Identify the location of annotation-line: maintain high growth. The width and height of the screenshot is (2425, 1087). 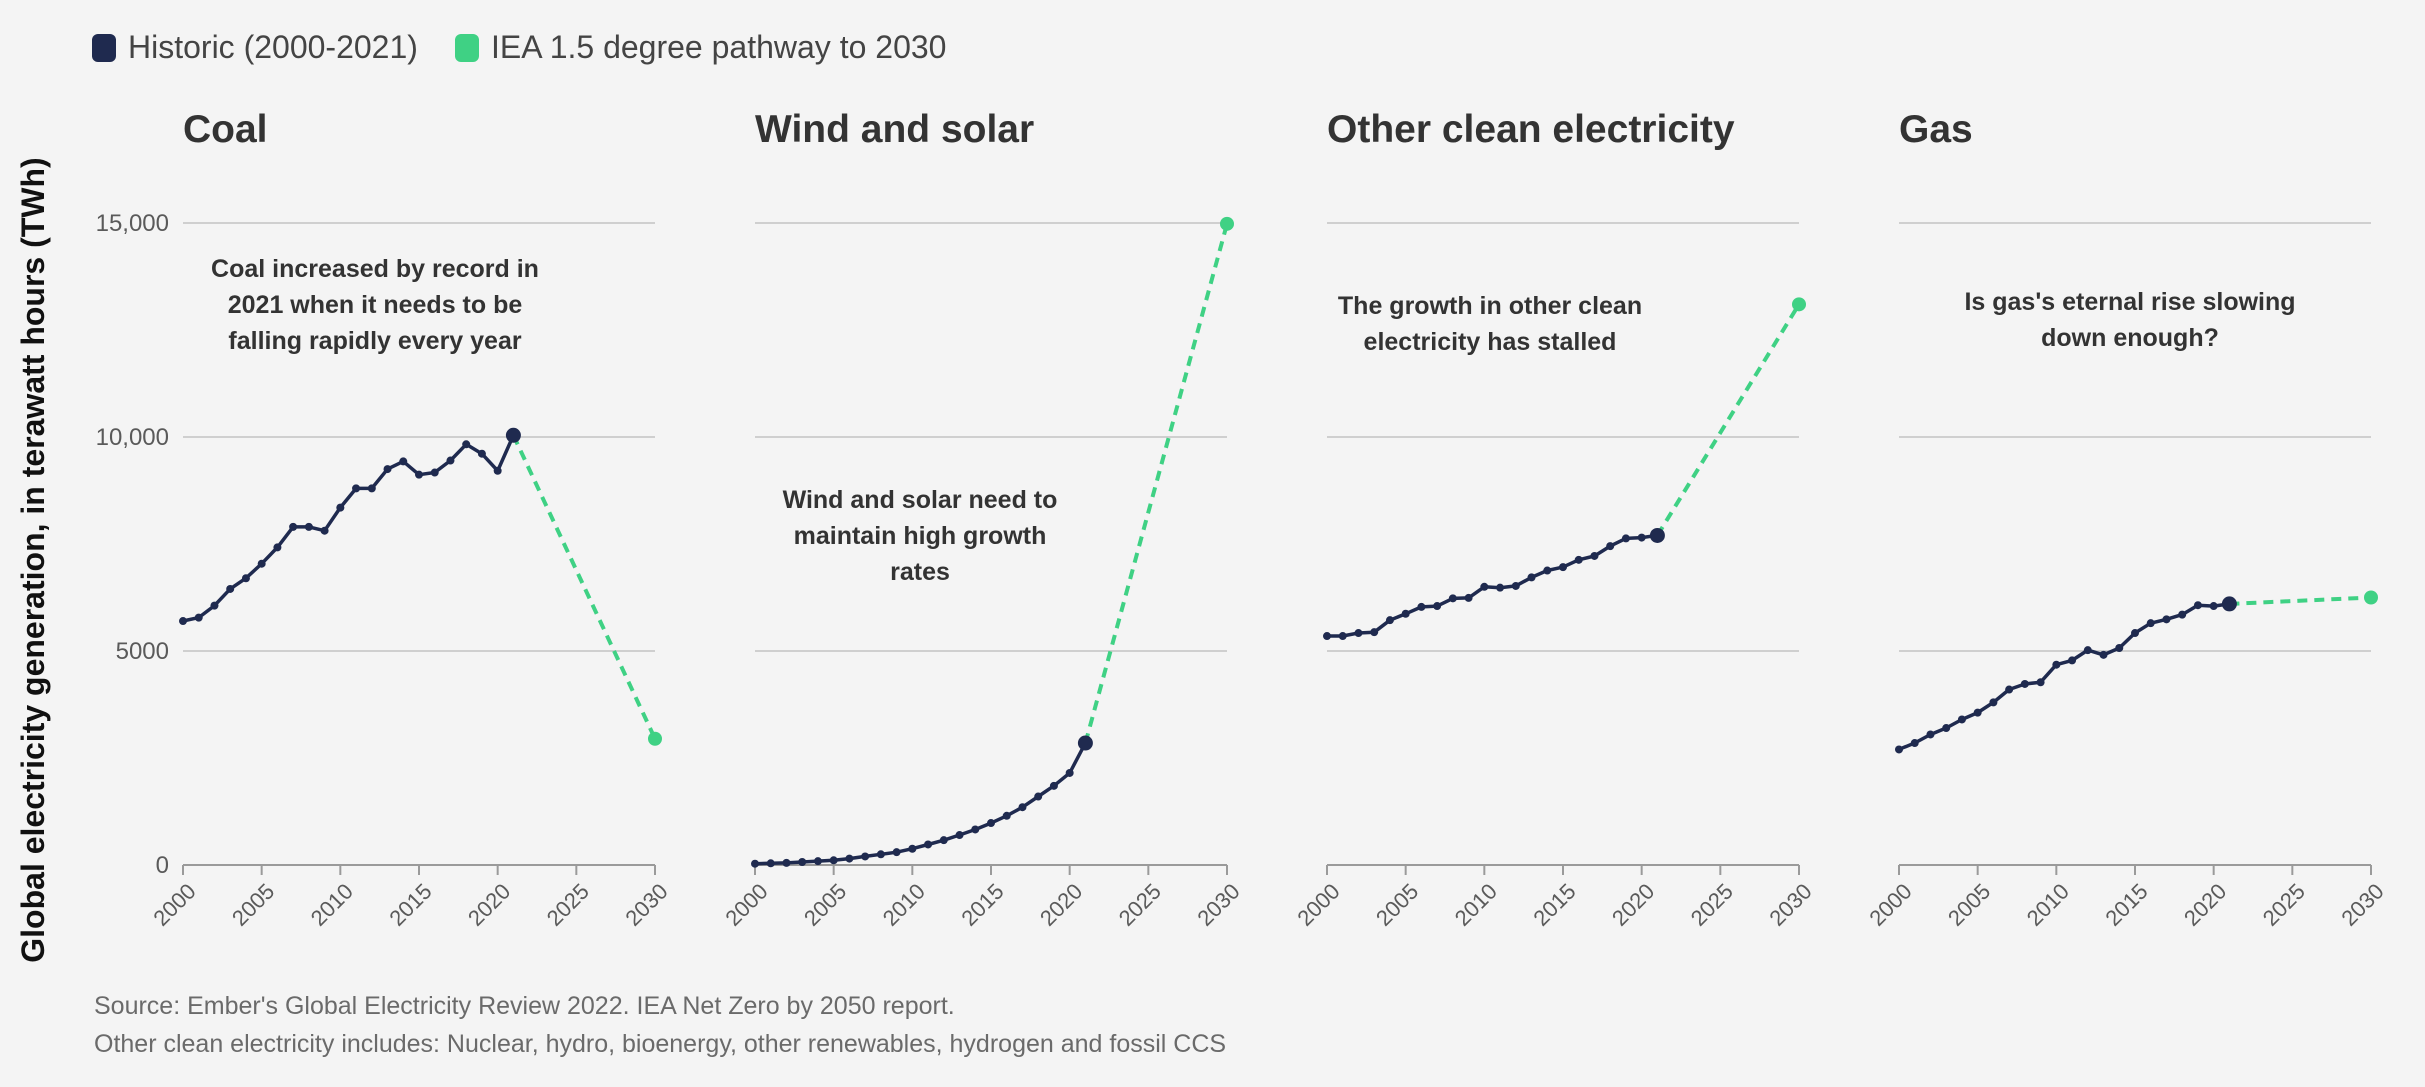
(920, 536).